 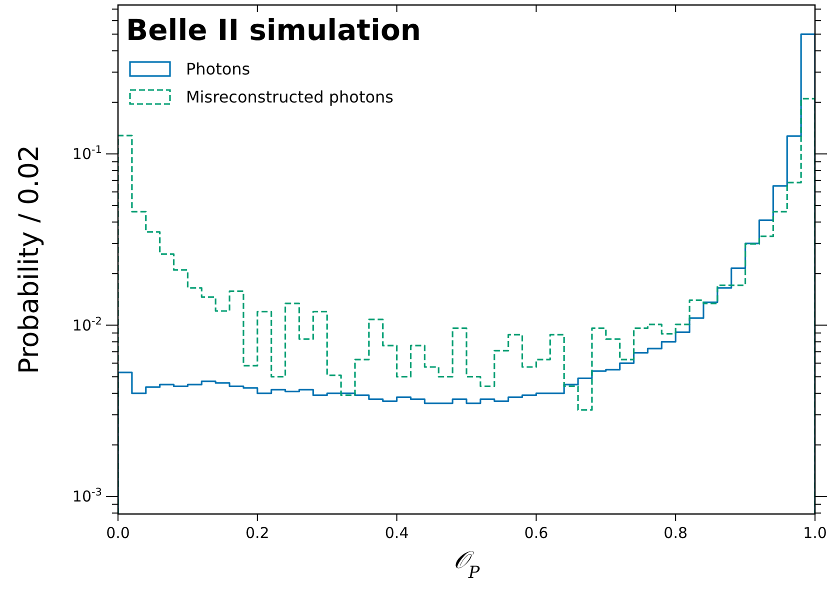 I want to click on x-tick-label: 1.0, so click(x=815, y=533).